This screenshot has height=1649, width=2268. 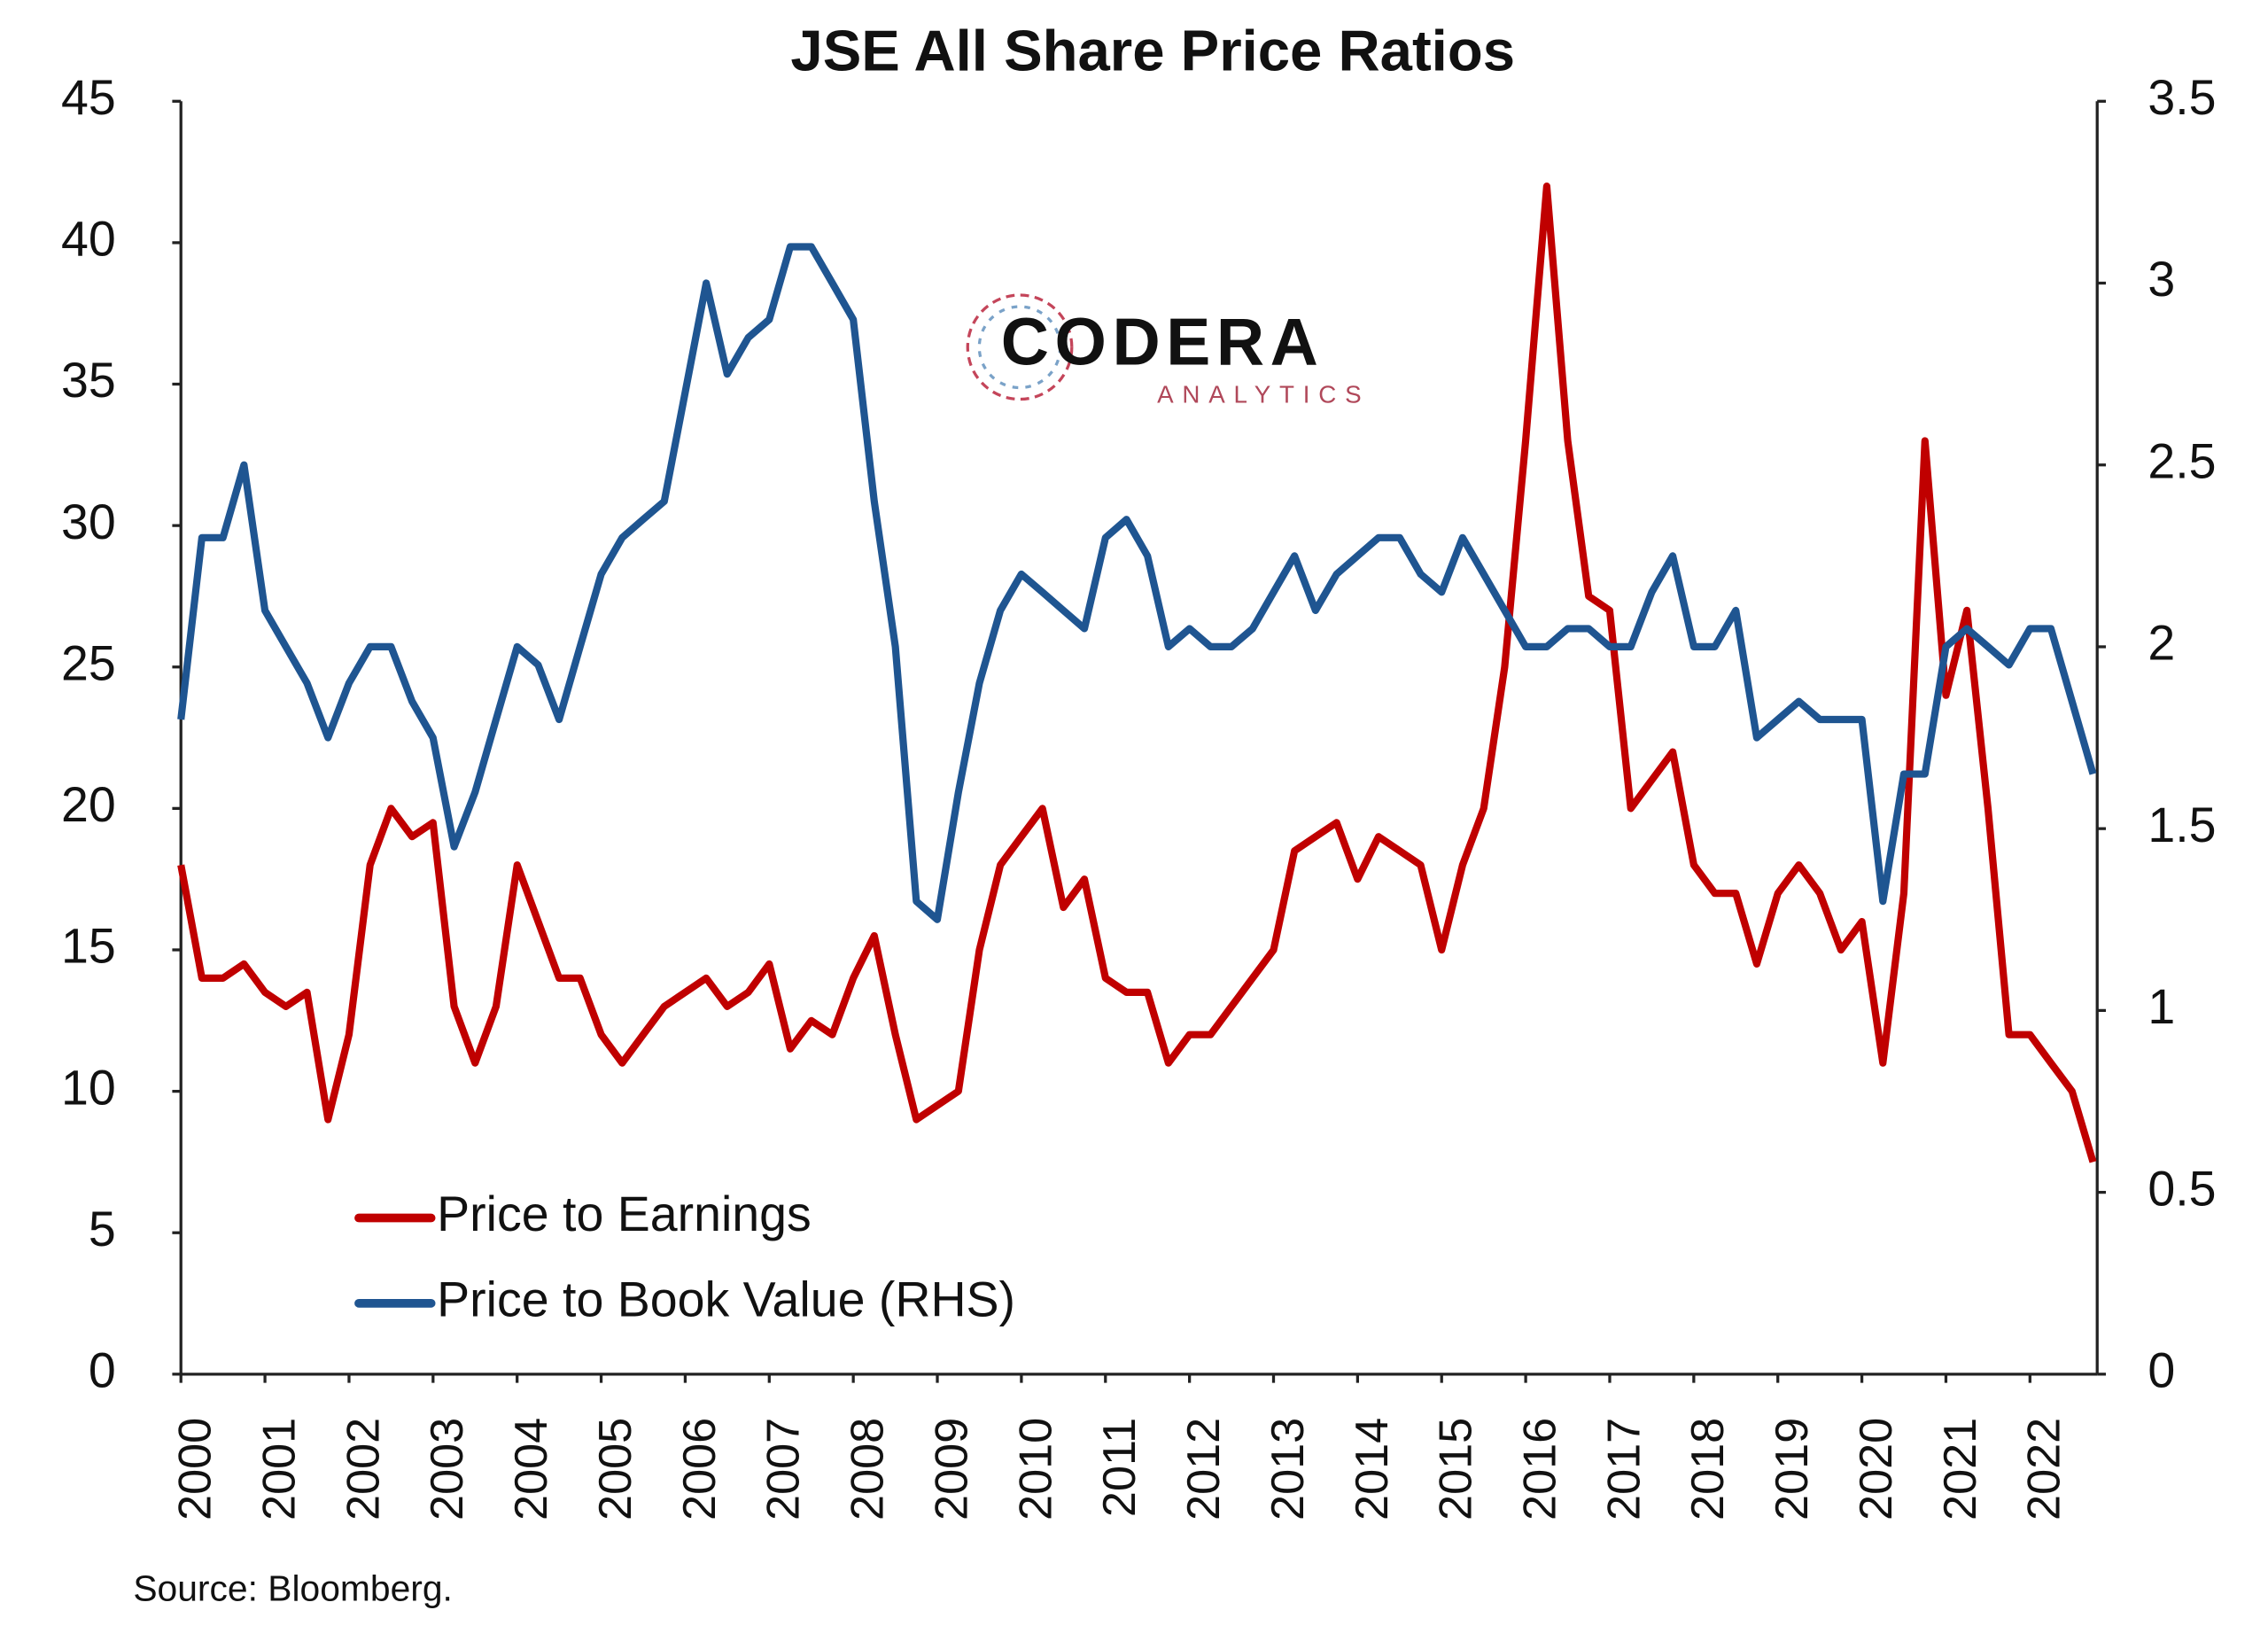 What do you see at coordinates (88, 380) in the screenshot?
I see `y-tick-label: 35` at bounding box center [88, 380].